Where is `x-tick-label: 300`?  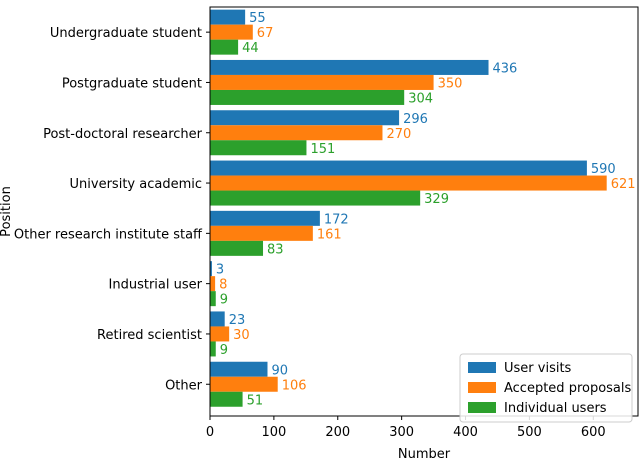
x-tick-label: 300 is located at coordinates (401, 432).